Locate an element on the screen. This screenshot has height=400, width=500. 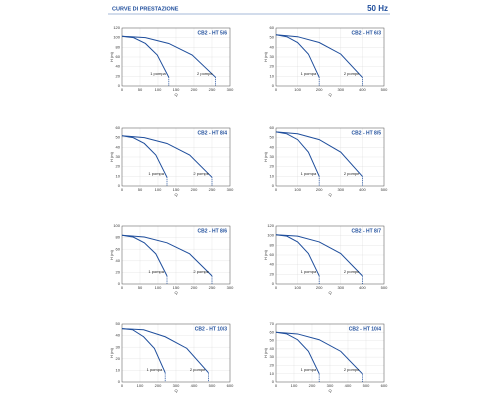
chart-title: CB2 - HT 10/3 is located at coordinates (211, 329).